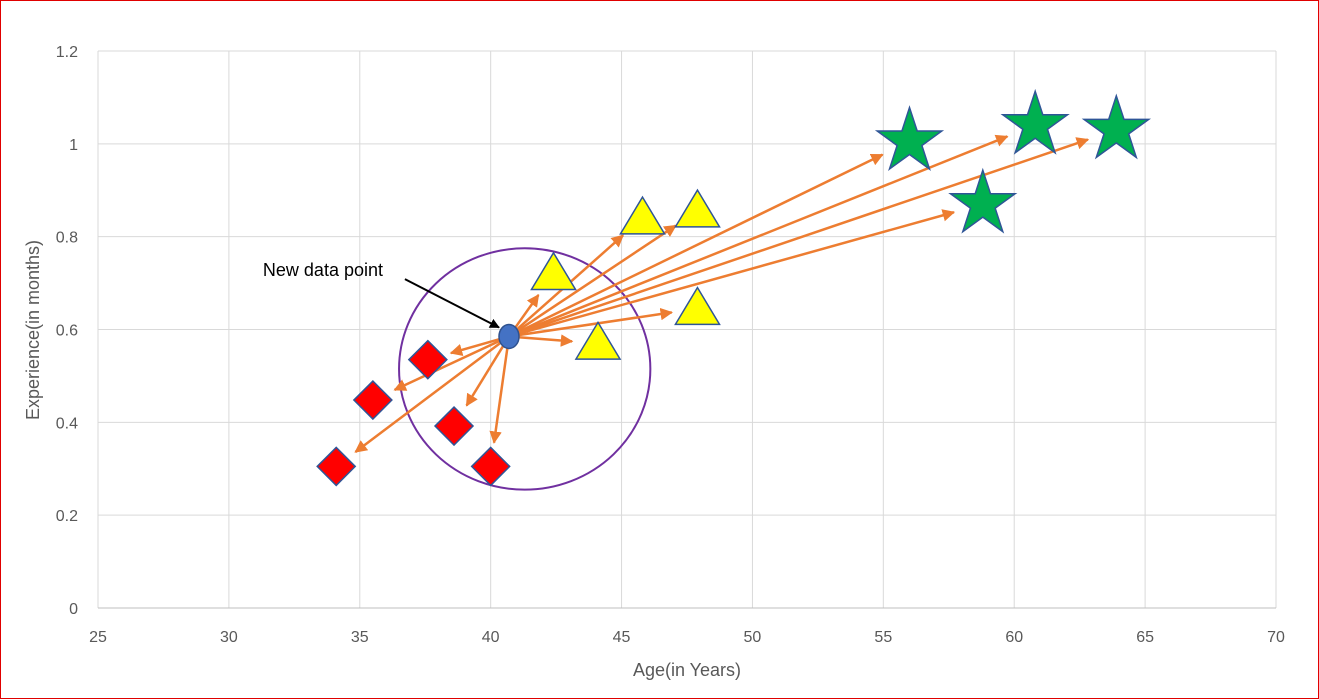 The height and width of the screenshot is (700, 1319). Describe the element at coordinates (67, 238) in the screenshot. I see `y-tick-label: 0.8` at that location.